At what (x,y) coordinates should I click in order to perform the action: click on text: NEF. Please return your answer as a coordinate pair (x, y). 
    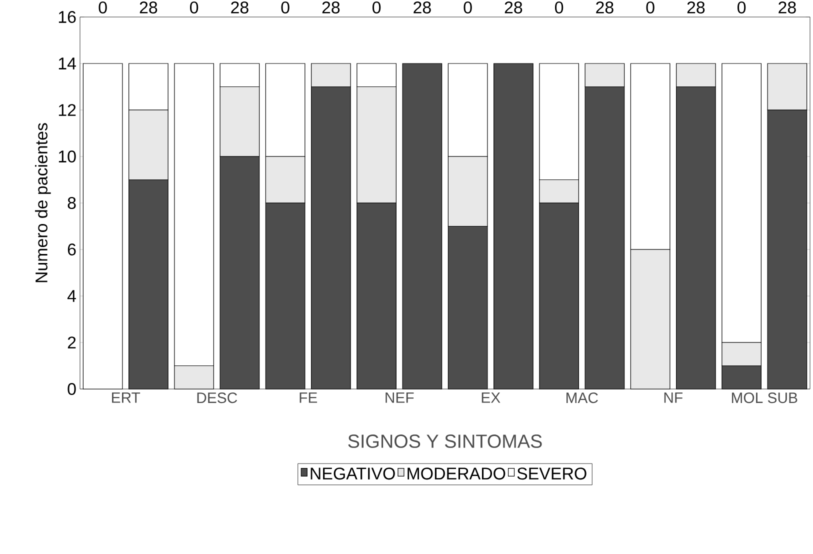
    Looking at the image, I should click on (400, 397).